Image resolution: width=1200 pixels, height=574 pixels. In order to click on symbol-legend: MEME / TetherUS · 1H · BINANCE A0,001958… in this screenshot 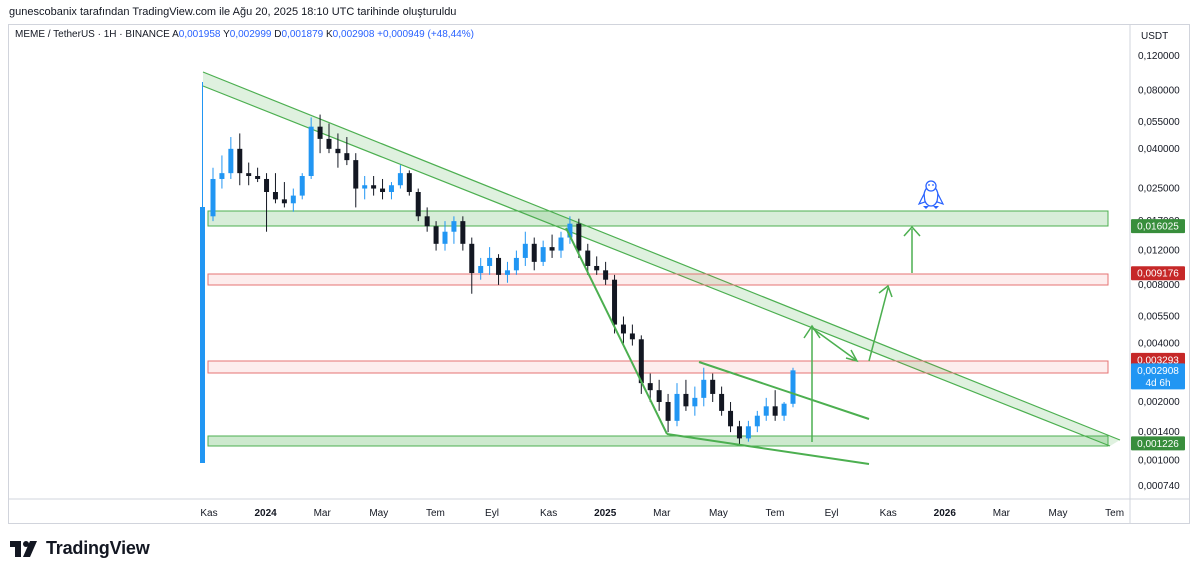, I will do `click(244, 34)`.